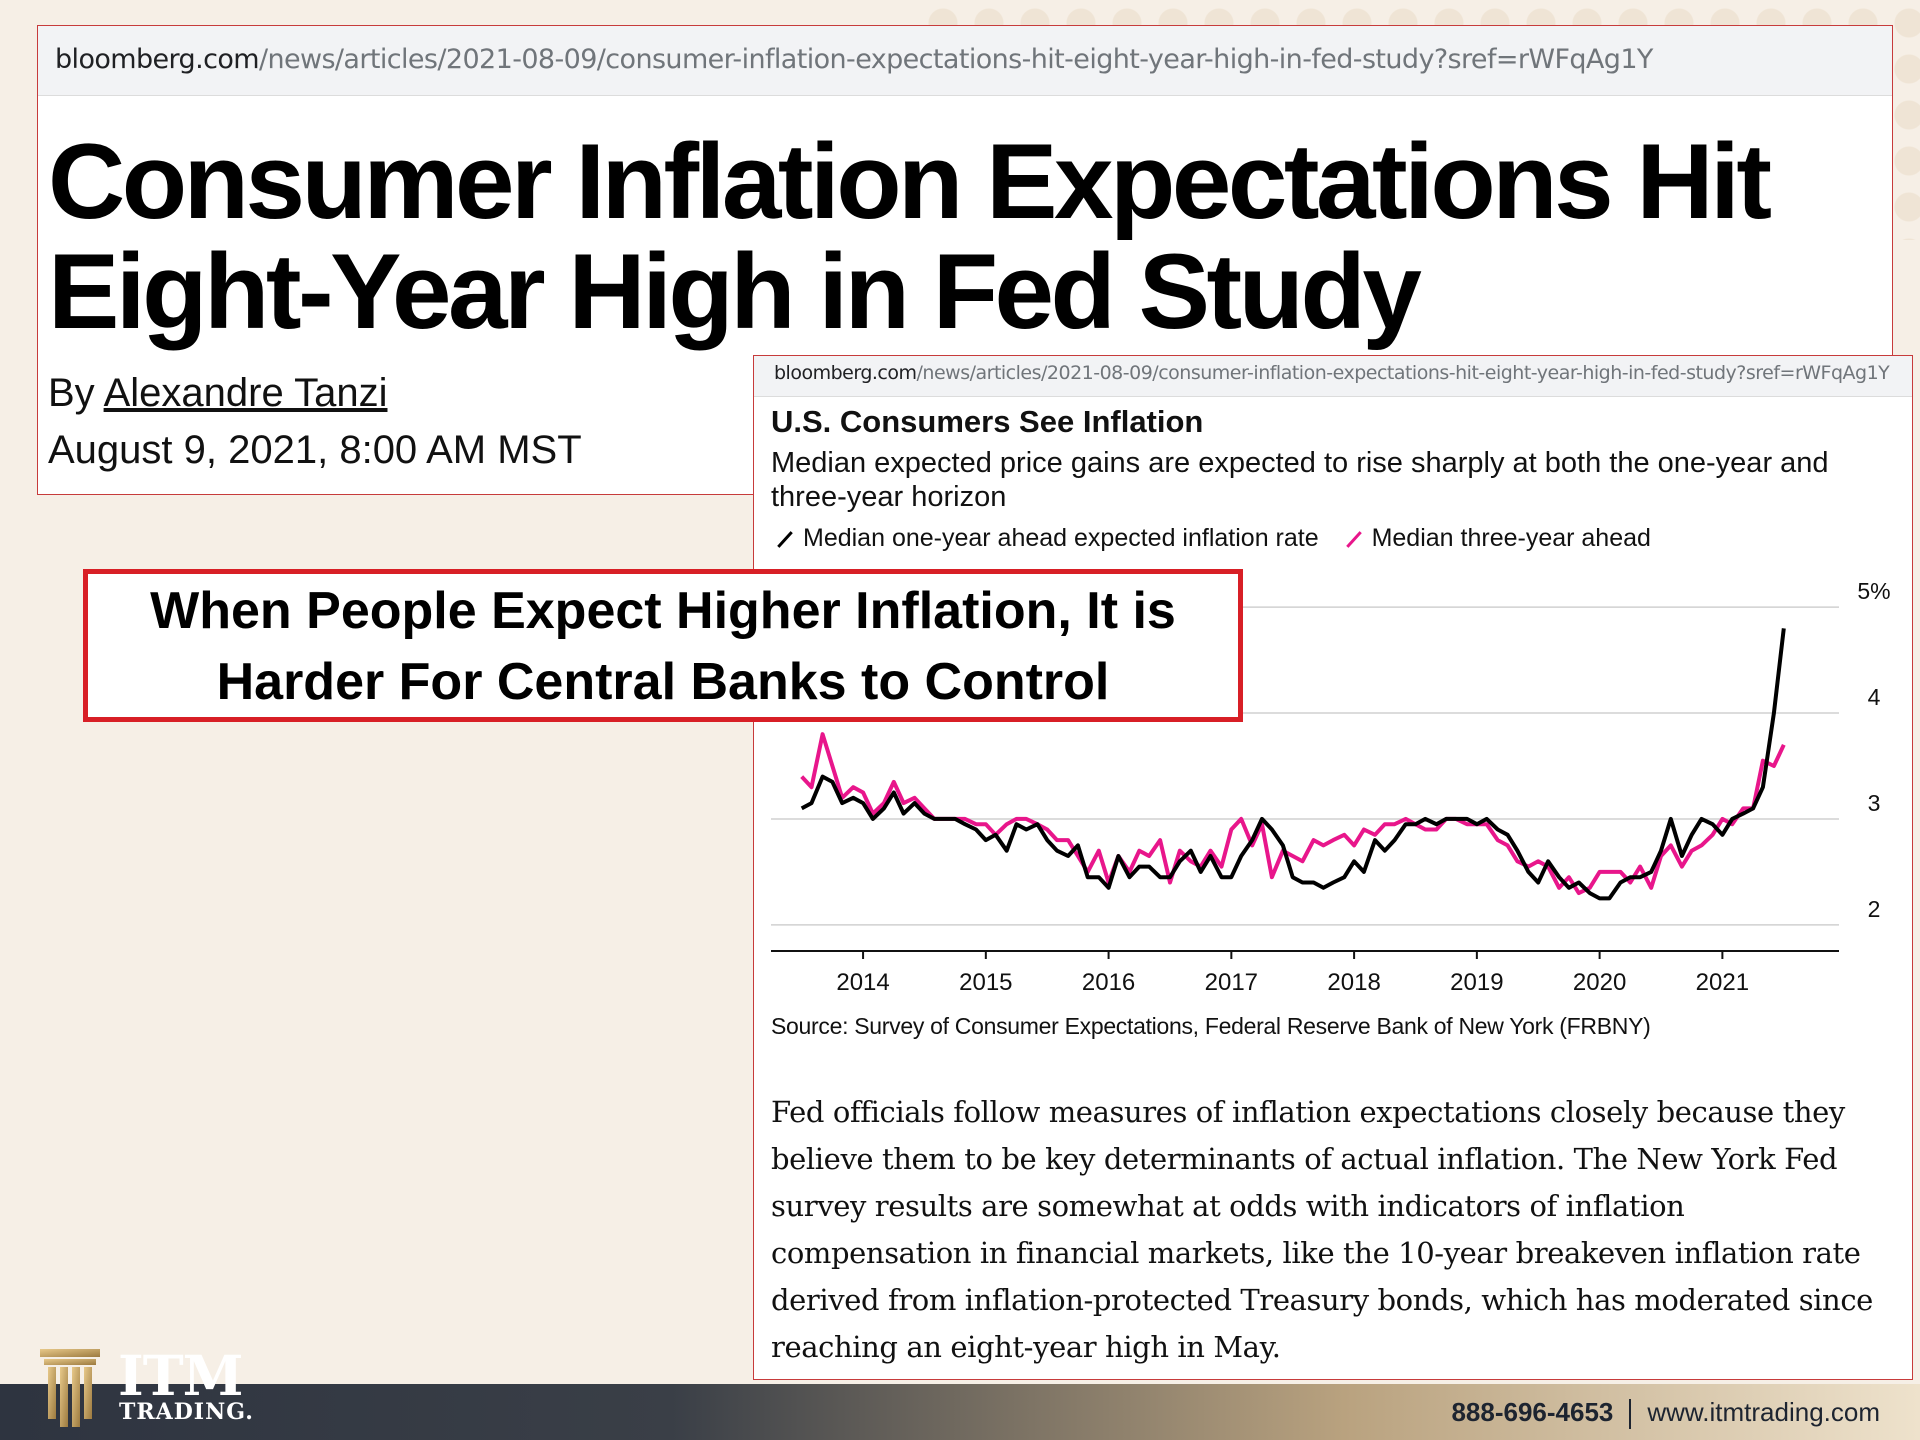 The image size is (1920, 1440). Describe the element at coordinates (1873, 591) in the screenshot. I see `y-tick-label: 5%` at that location.